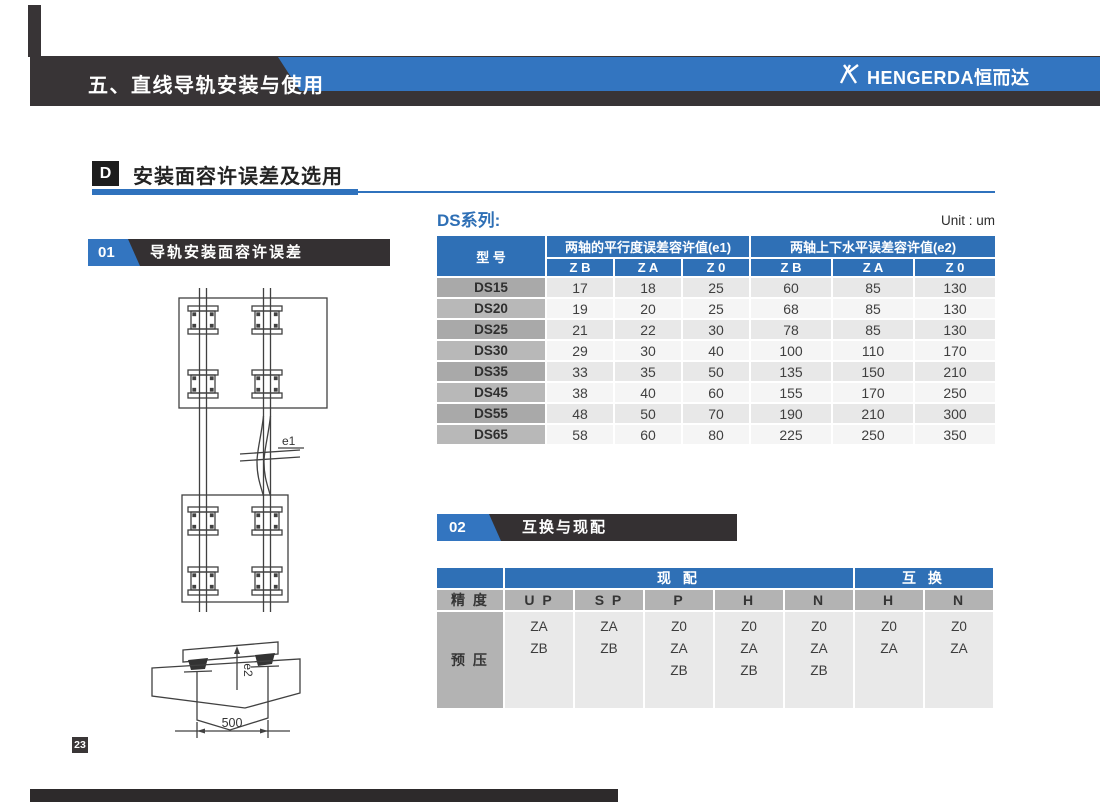 Image resolution: width=1100 pixels, height=802 pixels. I want to click on e1-label: e1, so click(289, 441).